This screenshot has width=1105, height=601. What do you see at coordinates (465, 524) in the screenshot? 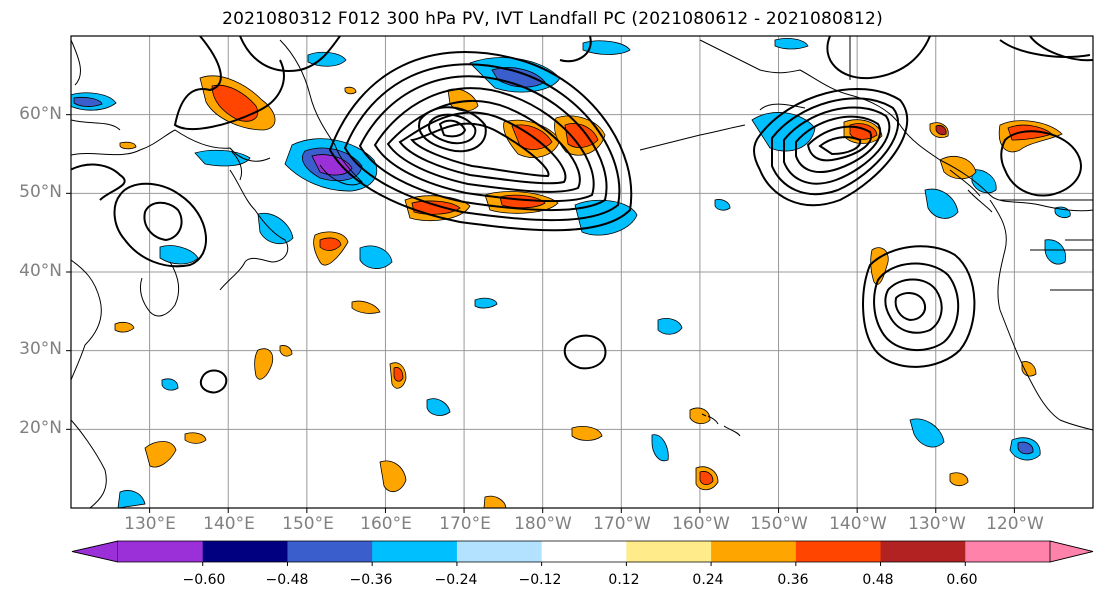
I see `lon-tick-label: 170°E` at bounding box center [465, 524].